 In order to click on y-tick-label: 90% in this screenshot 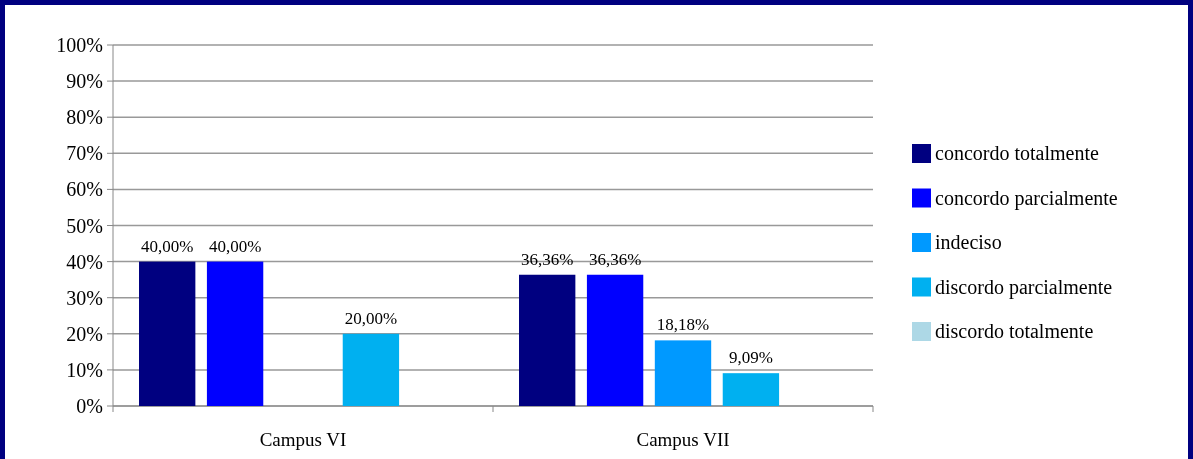, I will do `click(84, 81)`.